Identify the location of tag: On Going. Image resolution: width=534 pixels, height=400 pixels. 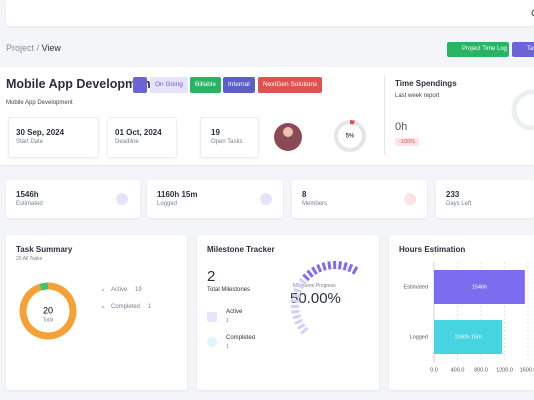
(169, 85).